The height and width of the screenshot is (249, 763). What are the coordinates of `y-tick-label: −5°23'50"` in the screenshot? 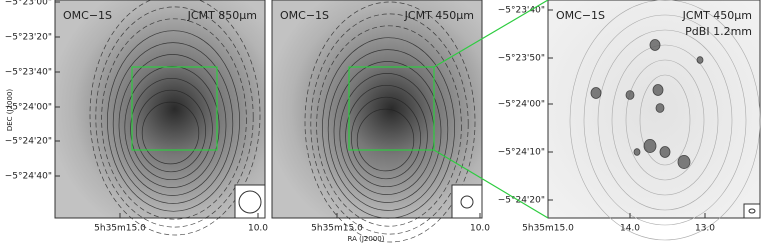 It's located at (521, 59).